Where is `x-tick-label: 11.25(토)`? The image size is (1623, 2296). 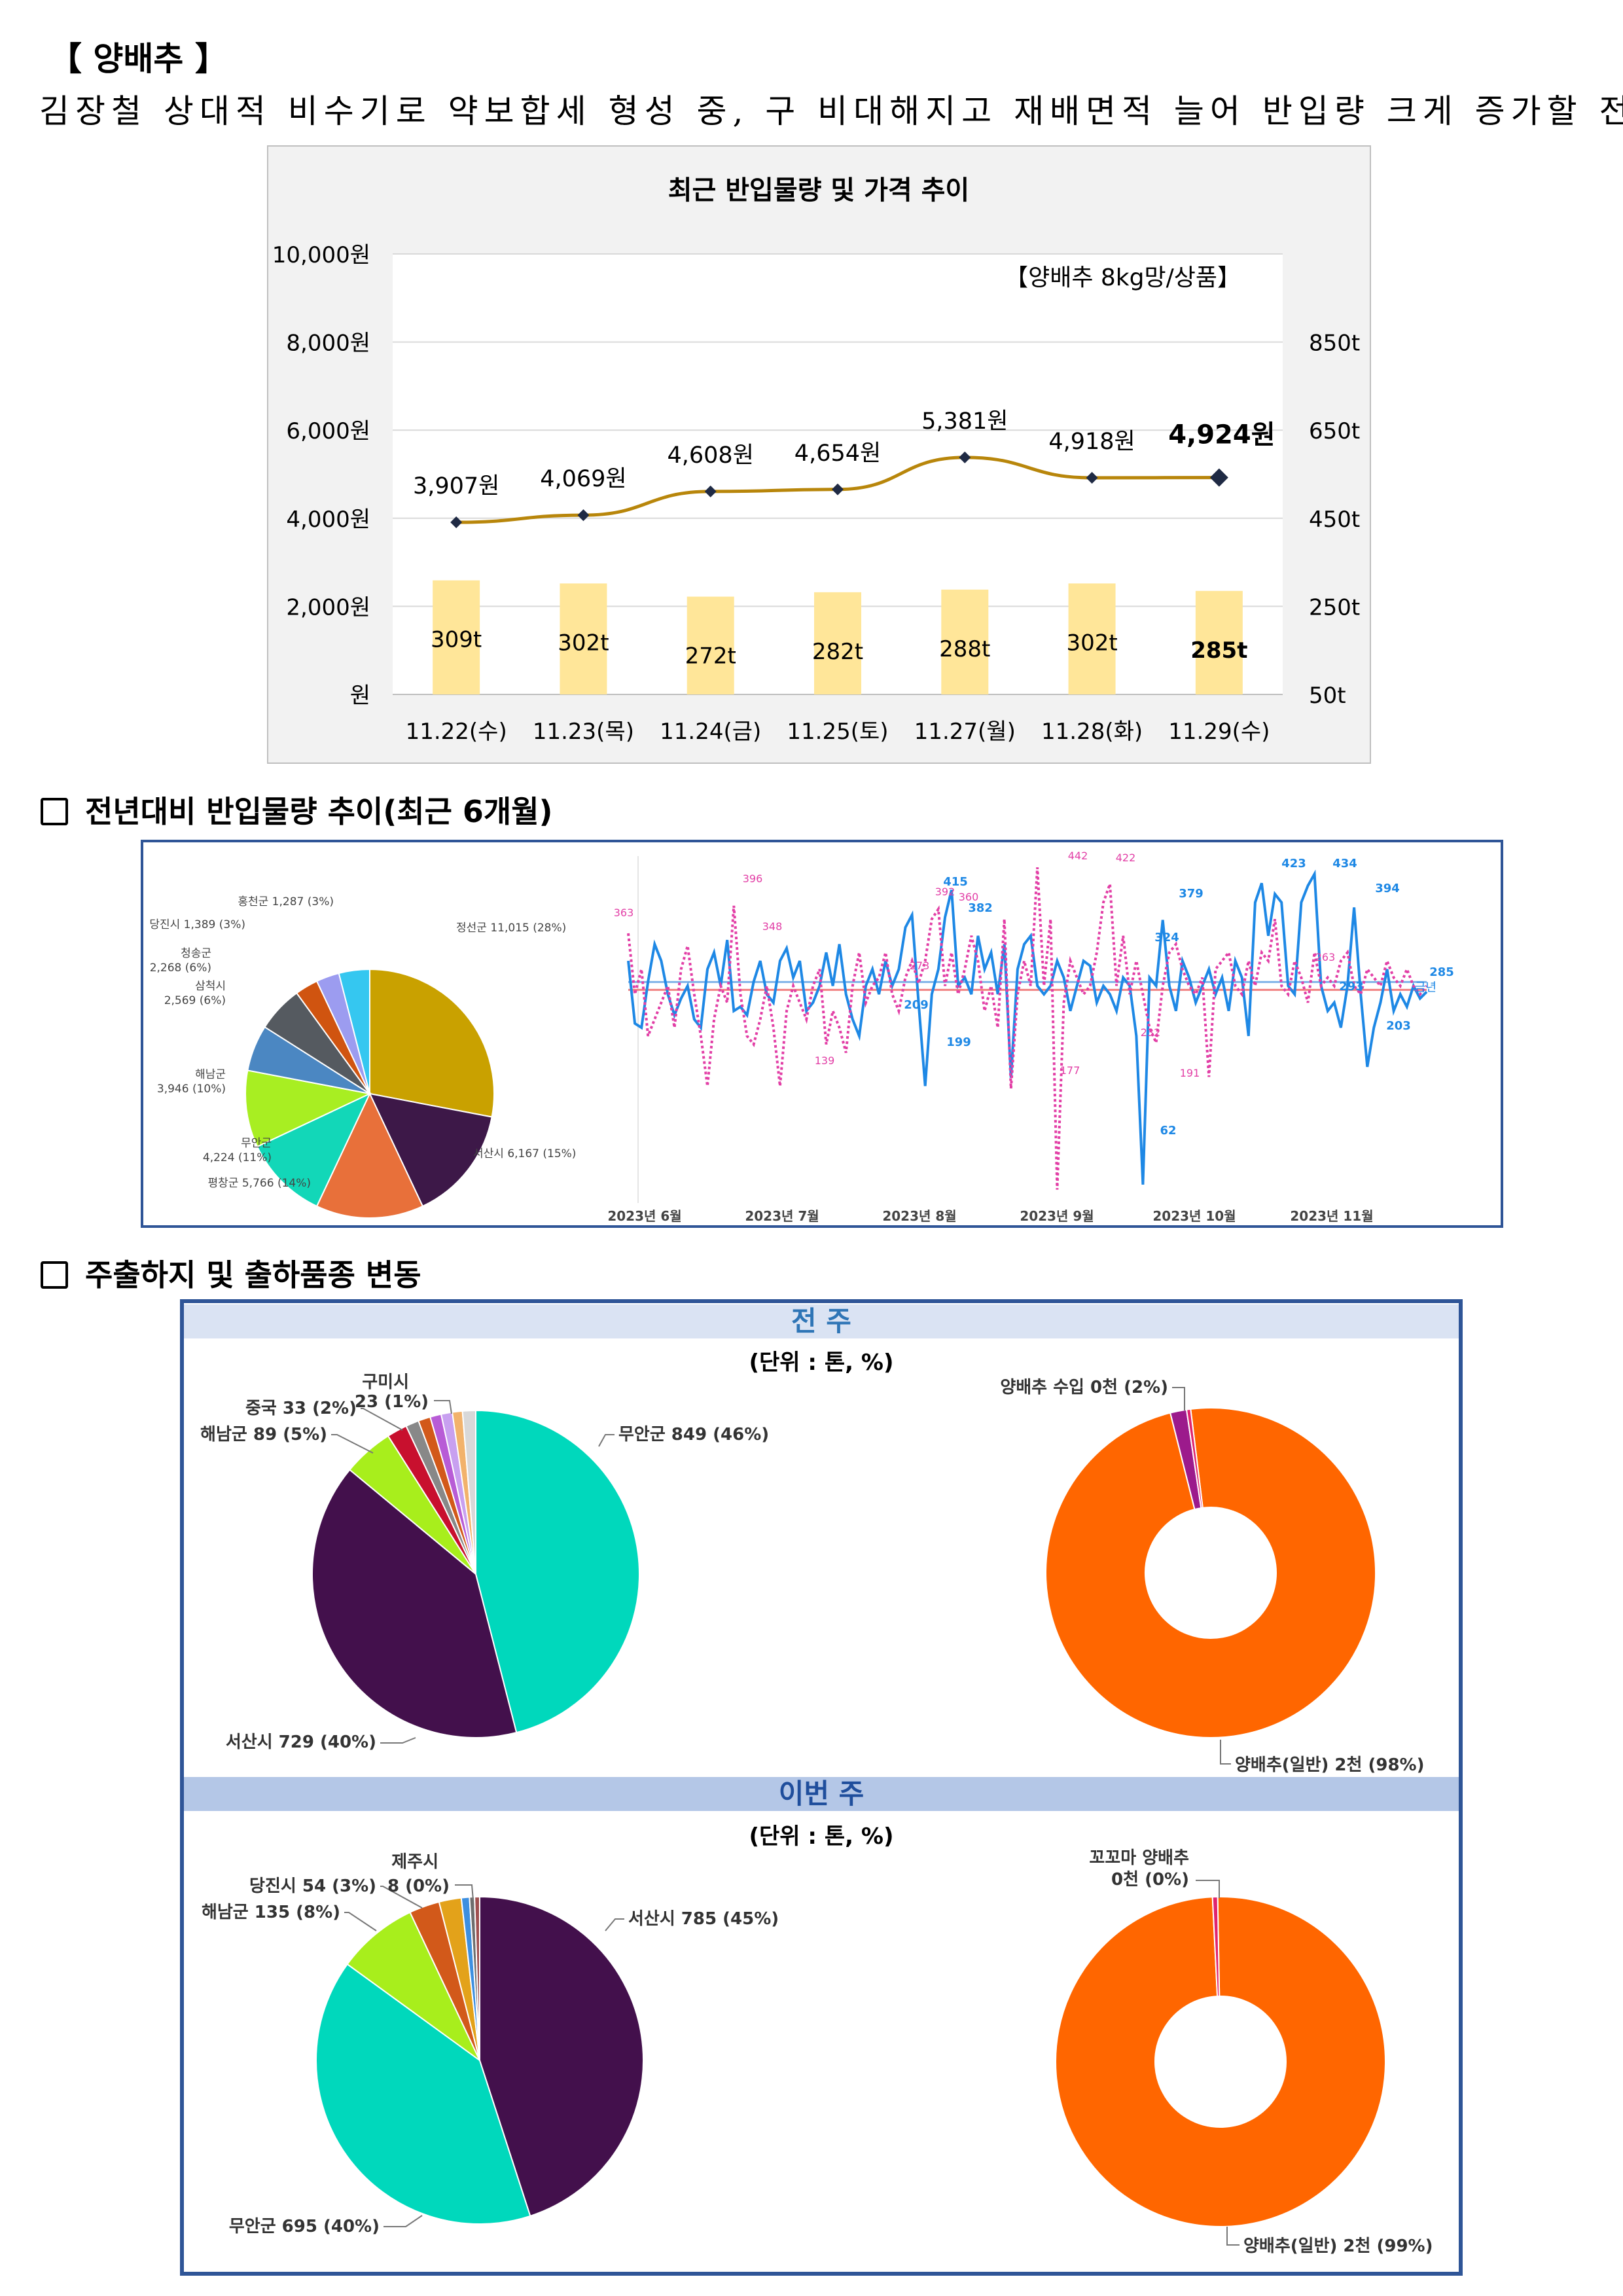
x-tick-label: 11.25(토) is located at coordinates (837, 732).